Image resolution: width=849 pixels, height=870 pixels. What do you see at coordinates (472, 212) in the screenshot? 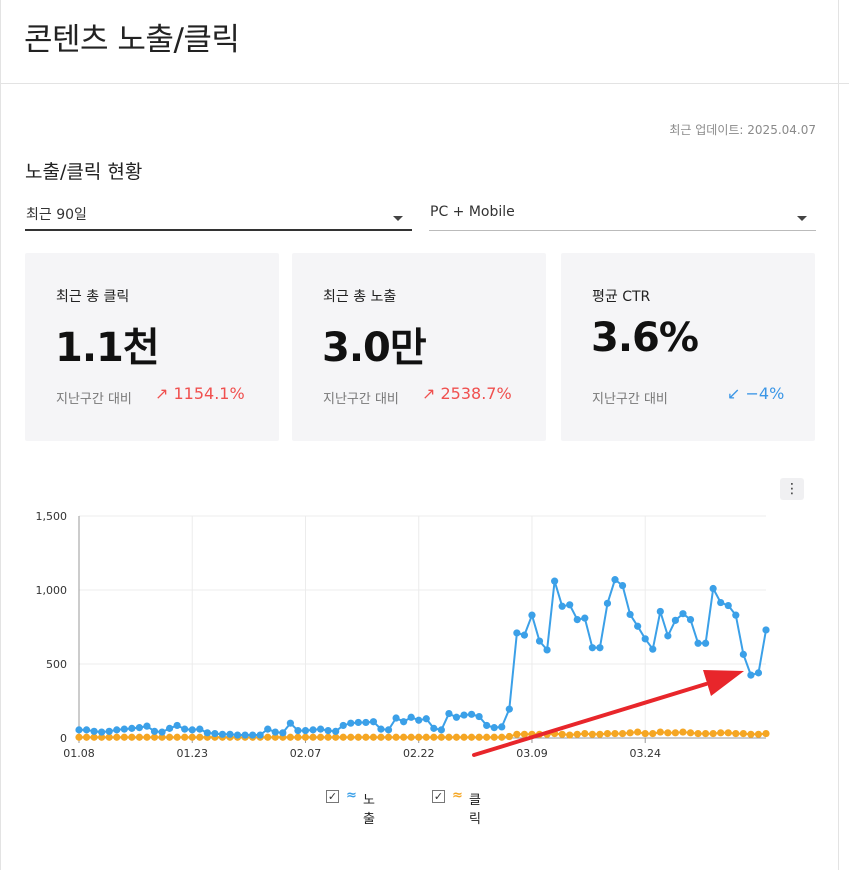
I see `device-select-value: PC + Mobile` at bounding box center [472, 212].